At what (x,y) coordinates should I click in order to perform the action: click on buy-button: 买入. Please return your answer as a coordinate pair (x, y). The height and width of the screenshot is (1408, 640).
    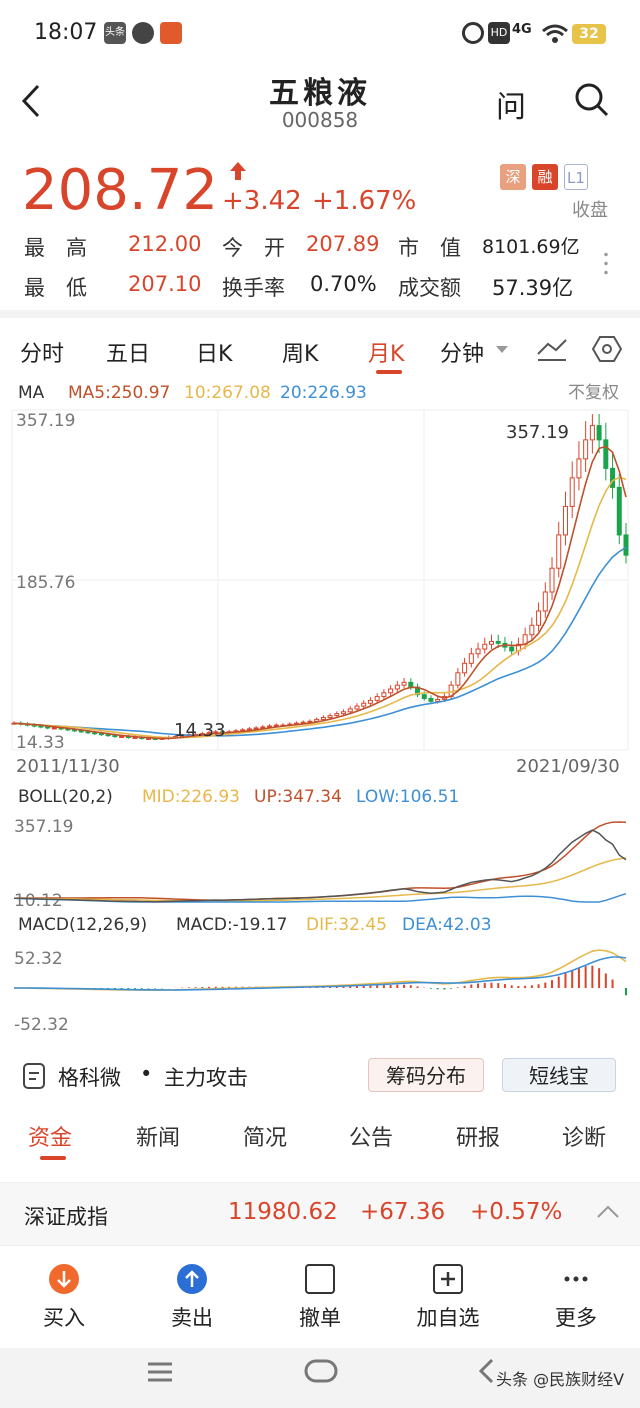
    Looking at the image, I should click on (64, 1289).